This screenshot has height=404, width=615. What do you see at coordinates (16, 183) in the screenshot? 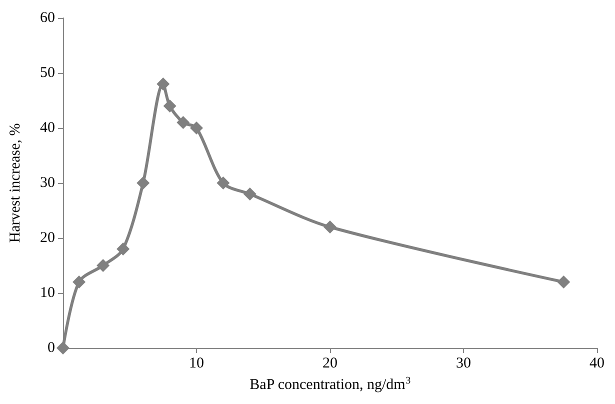
I see `y-axis-title: Harvest increase, %` at bounding box center [16, 183].